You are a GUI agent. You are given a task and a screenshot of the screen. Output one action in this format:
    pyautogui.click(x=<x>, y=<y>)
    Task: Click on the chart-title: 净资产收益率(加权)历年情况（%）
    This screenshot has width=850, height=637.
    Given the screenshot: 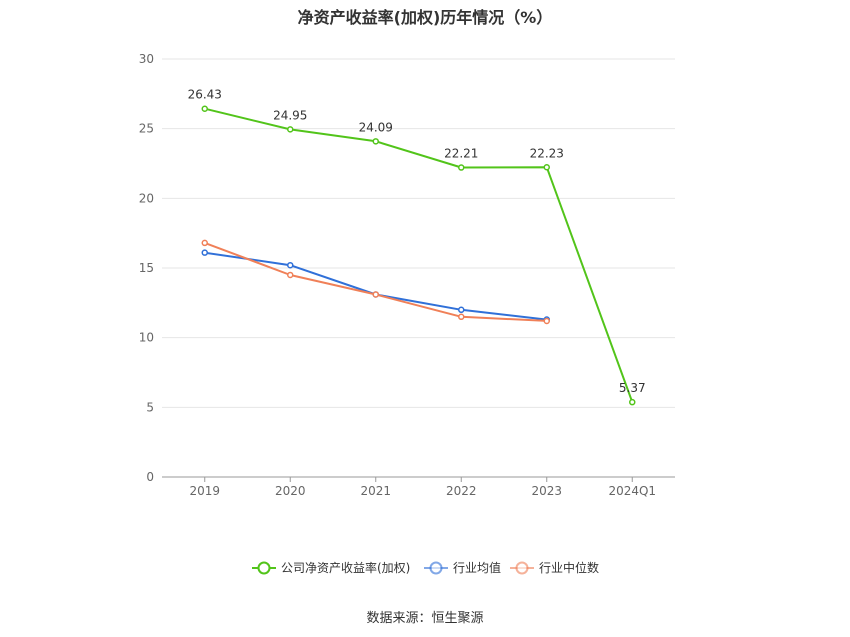 What is the action you would take?
    pyautogui.click(x=425, y=17)
    